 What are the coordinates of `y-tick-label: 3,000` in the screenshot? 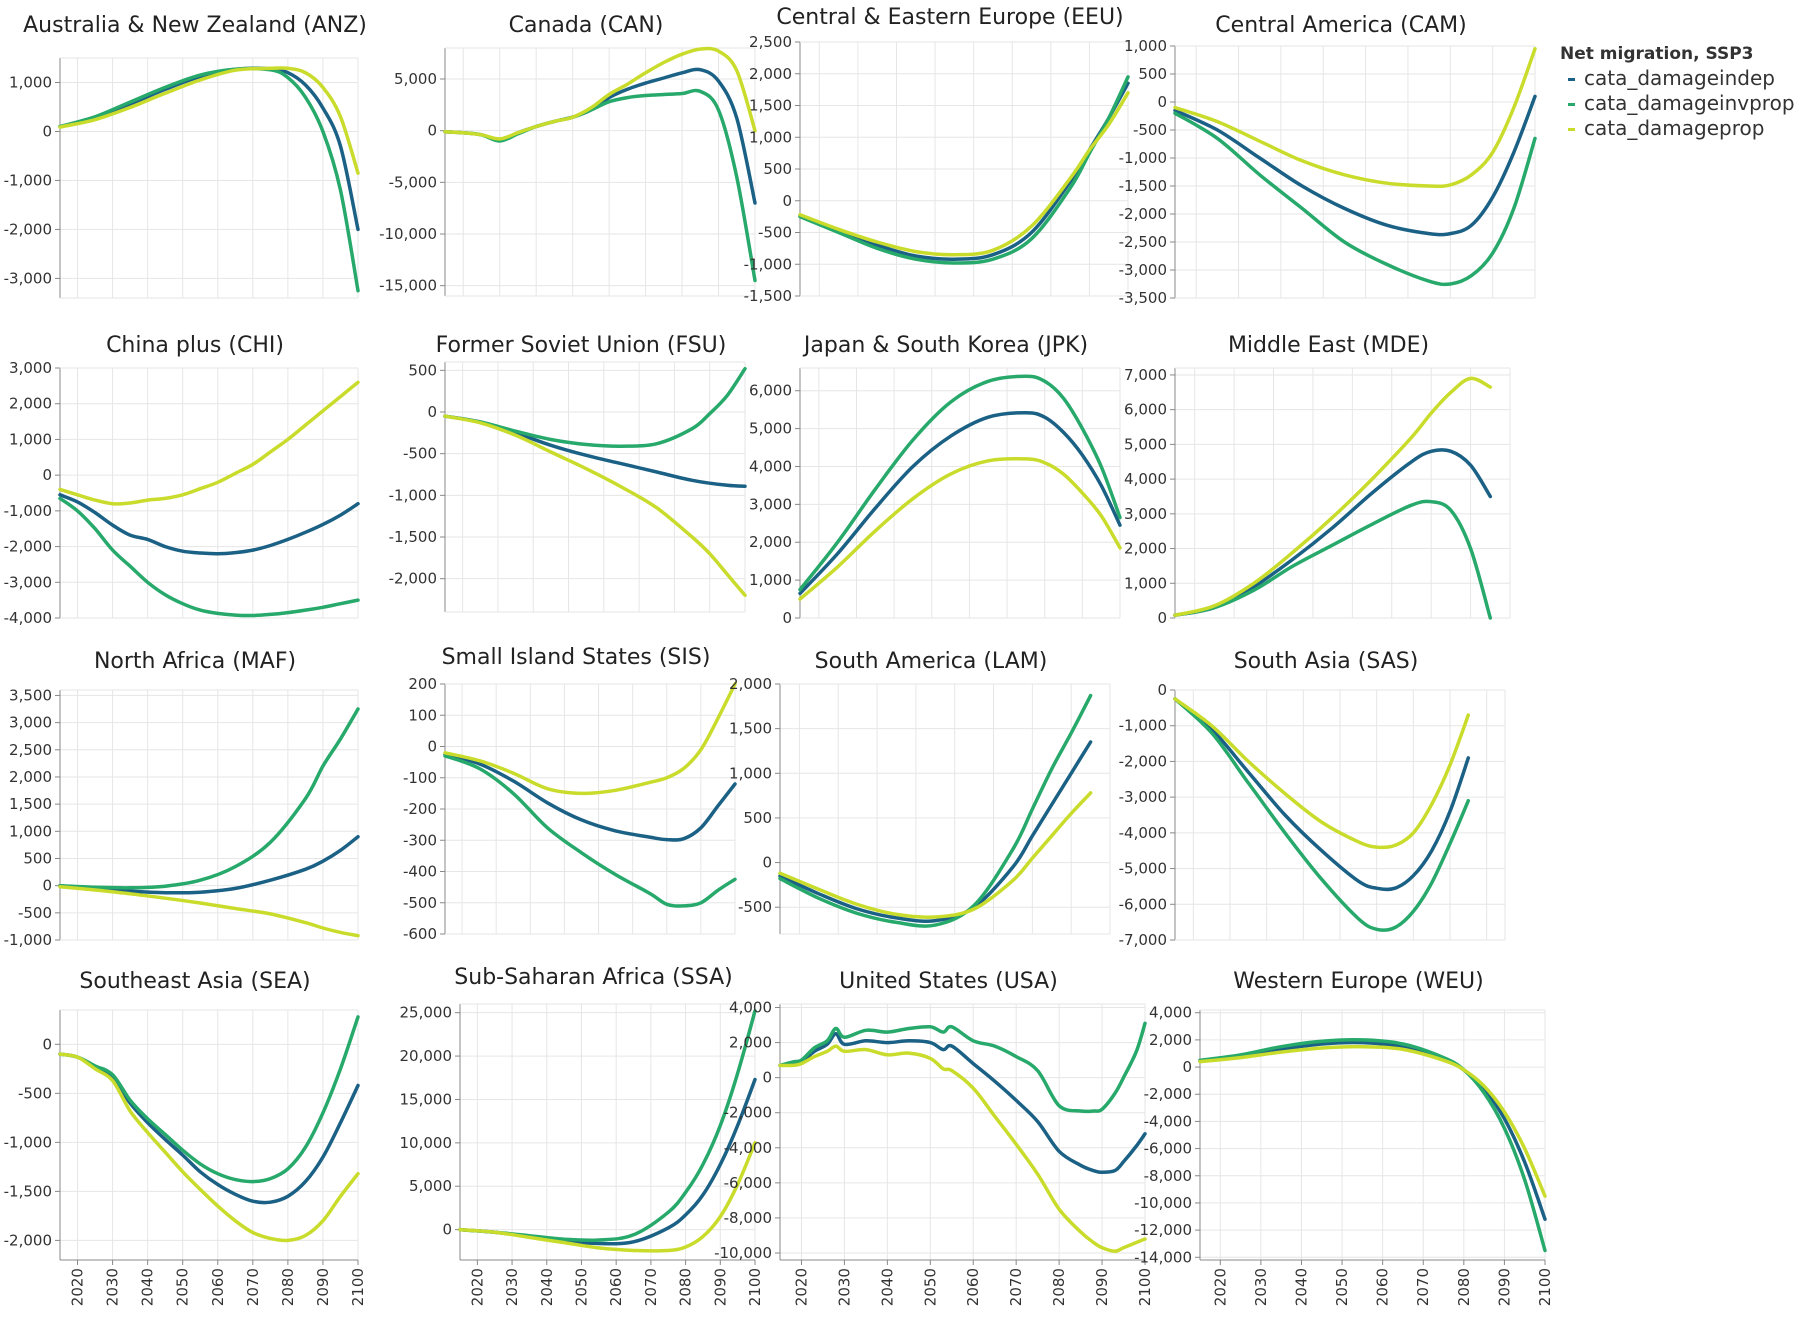 It's located at (30, 368).